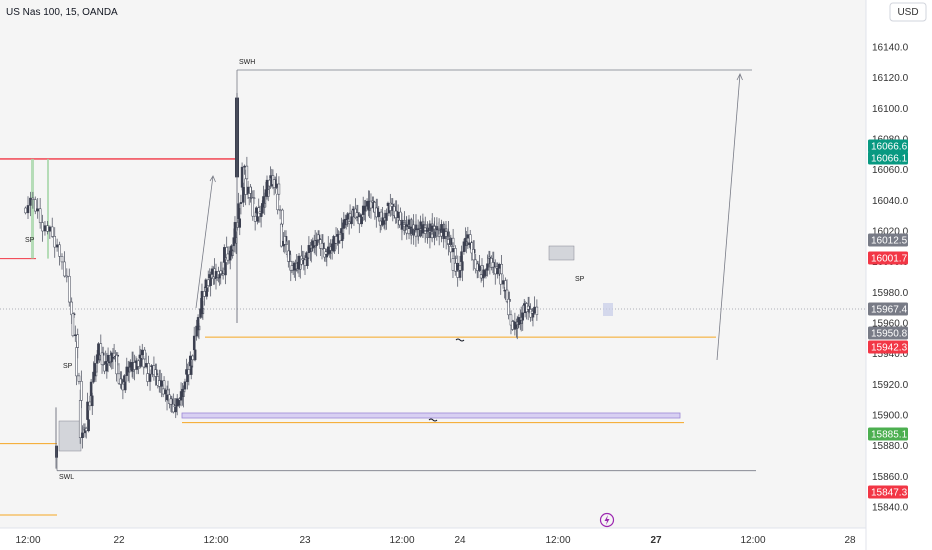 This screenshot has width=932, height=550. Describe the element at coordinates (890, 416) in the screenshot. I see `y-tick-label: 15900.0` at that location.